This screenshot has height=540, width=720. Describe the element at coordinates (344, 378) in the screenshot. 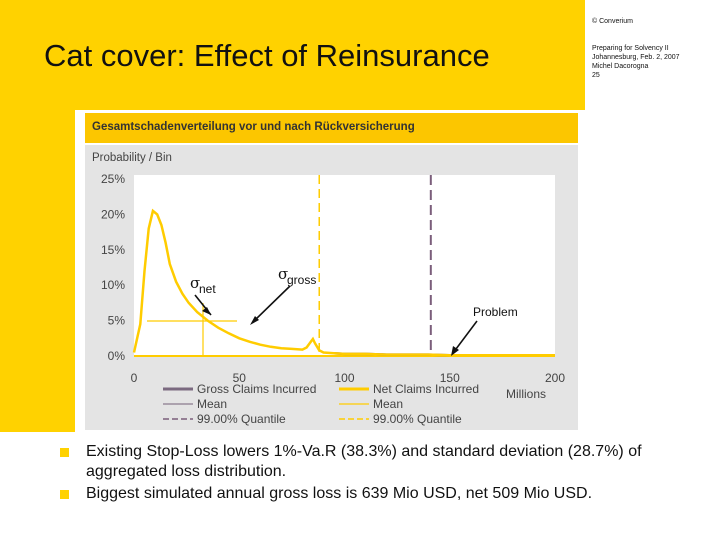

I see `x-tick-label: 100` at that location.